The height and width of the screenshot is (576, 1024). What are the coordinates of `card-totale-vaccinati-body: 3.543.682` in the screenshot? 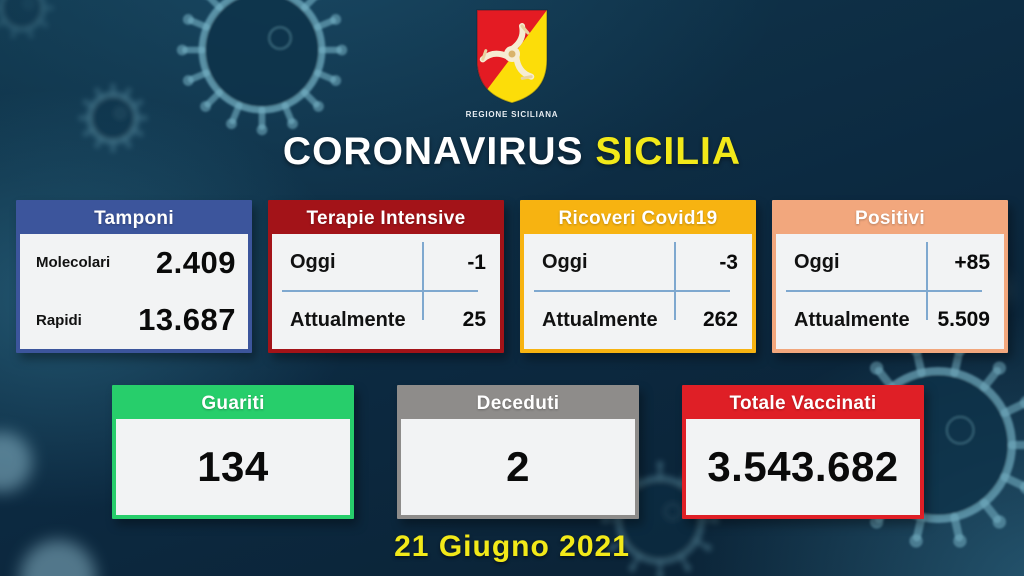 It's located at (803, 467).